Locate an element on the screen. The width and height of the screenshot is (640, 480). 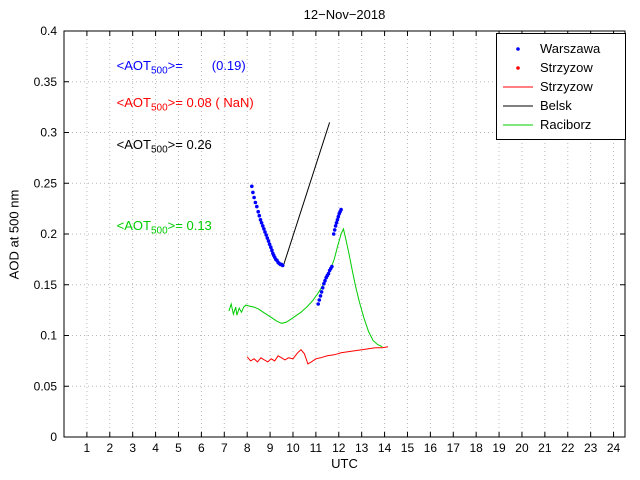
svg-text: 6 is located at coordinates (201, 448).